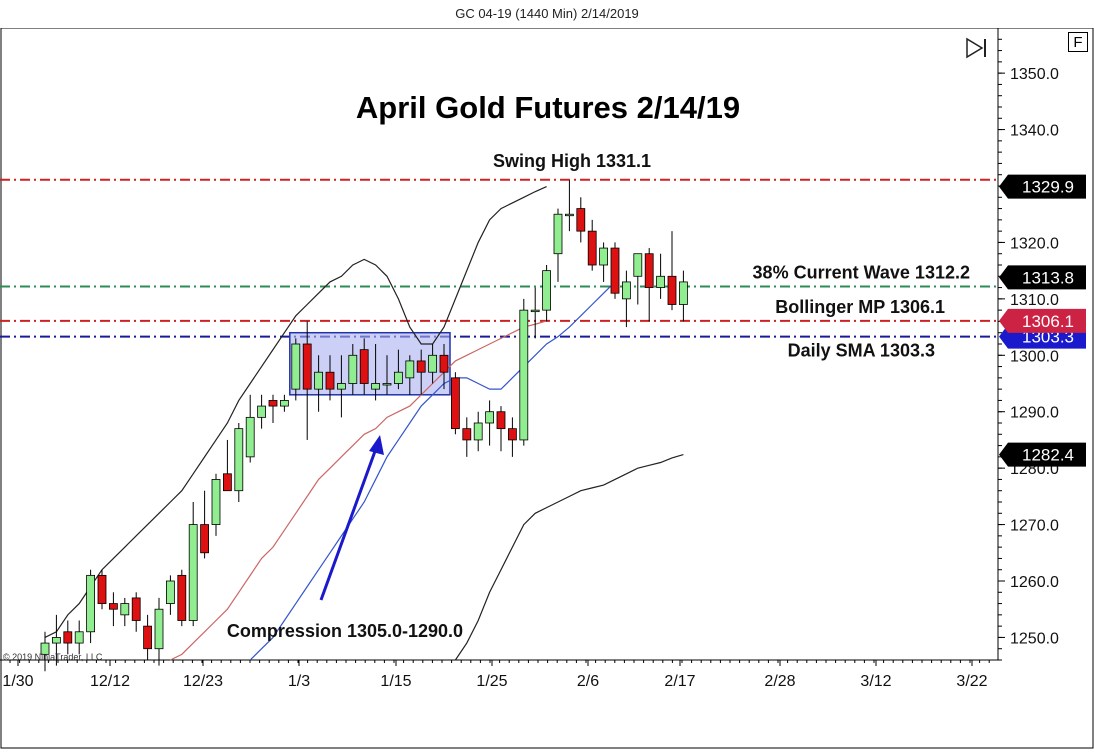 The image size is (1094, 754). Describe the element at coordinates (376, 445) in the screenshot. I see `compression-arrow-head` at that location.